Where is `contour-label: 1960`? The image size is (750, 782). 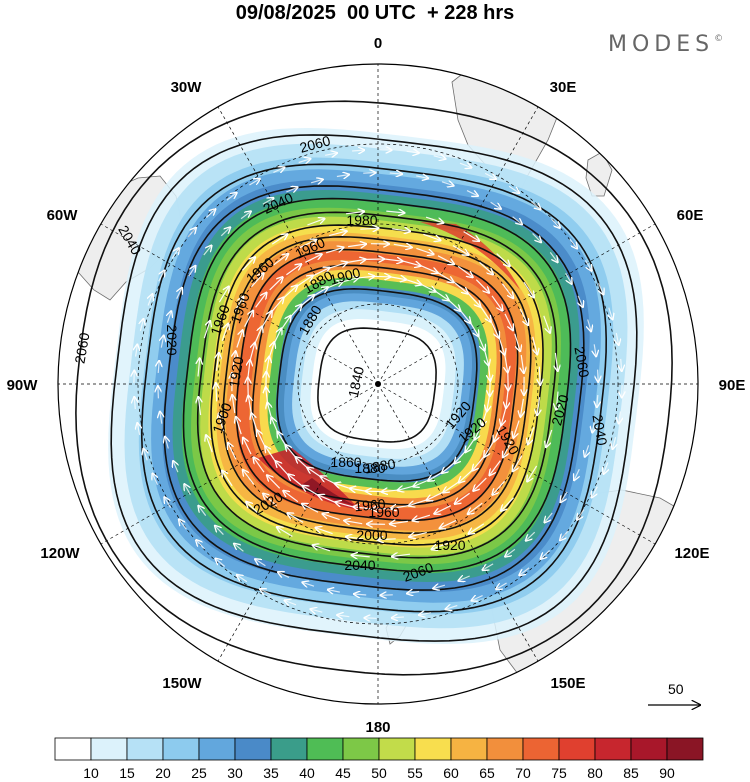 contour-label: 1960 is located at coordinates (370, 505).